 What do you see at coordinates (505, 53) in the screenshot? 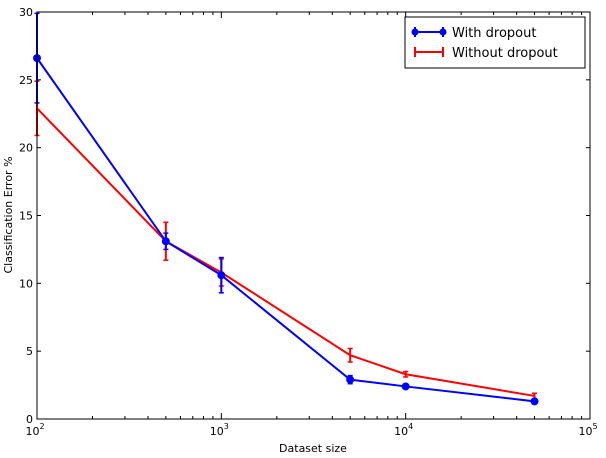
I see `legend-label: Without dropout` at bounding box center [505, 53].